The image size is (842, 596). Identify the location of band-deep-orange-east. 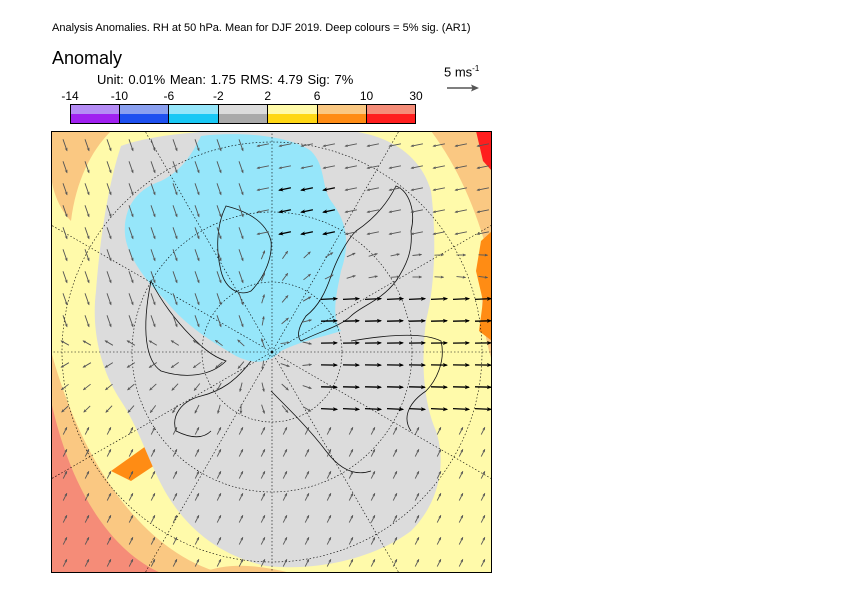
(484, 286).